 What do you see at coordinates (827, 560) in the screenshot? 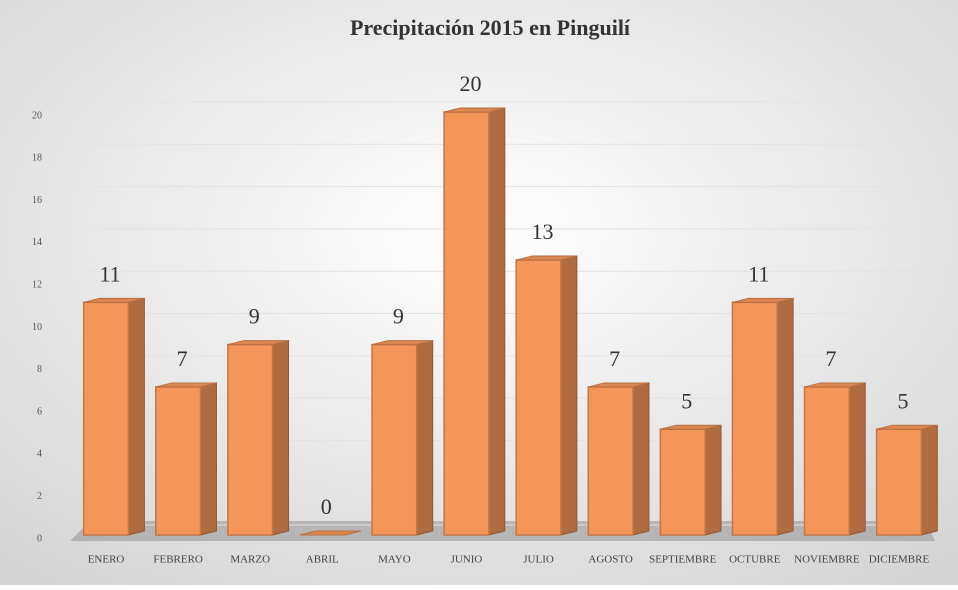
I see `x-tick-label: NOVIEMBRE` at bounding box center [827, 560].